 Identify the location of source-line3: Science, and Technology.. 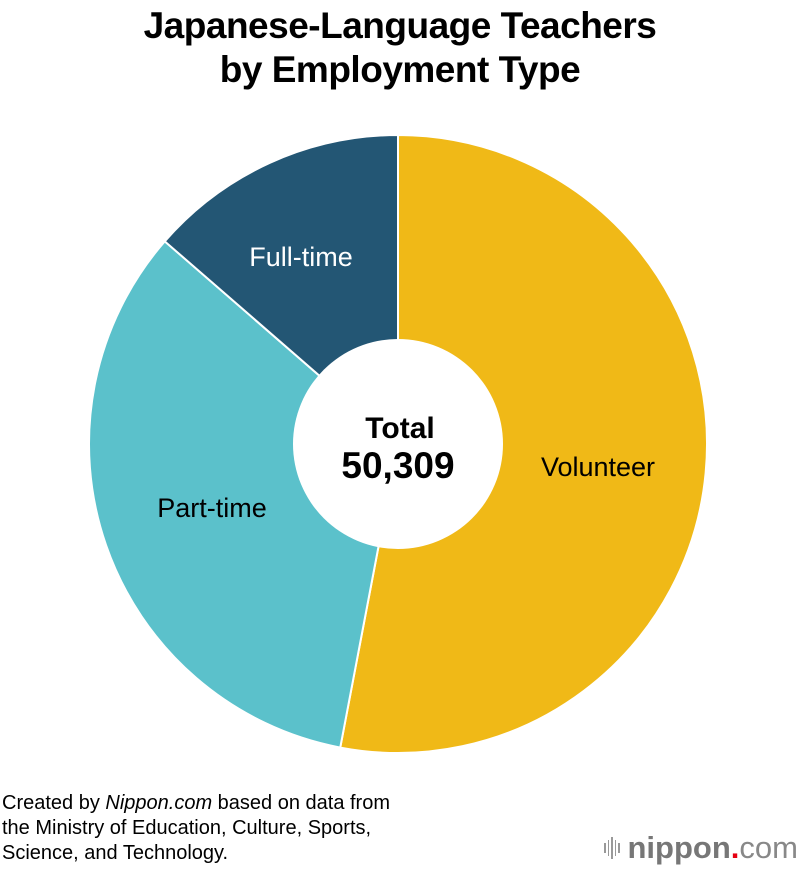
(115, 853).